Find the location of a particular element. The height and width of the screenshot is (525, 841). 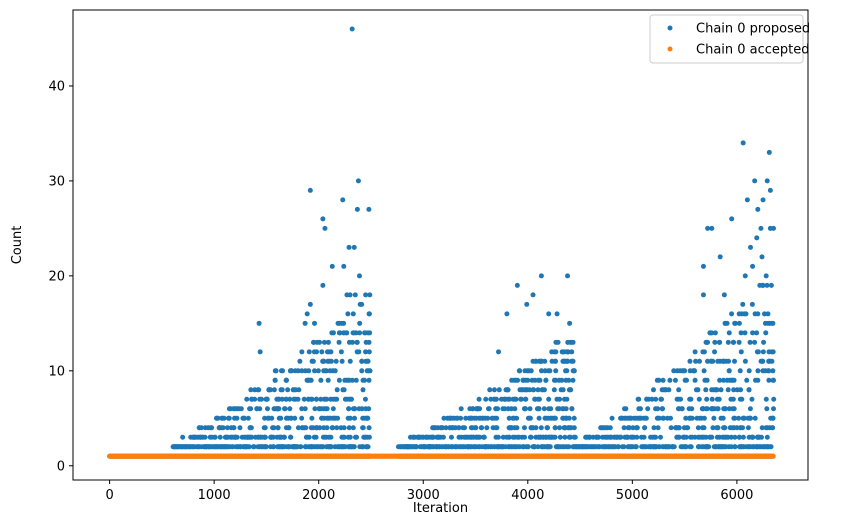

y-tick-label: 0 is located at coordinates (61, 466).